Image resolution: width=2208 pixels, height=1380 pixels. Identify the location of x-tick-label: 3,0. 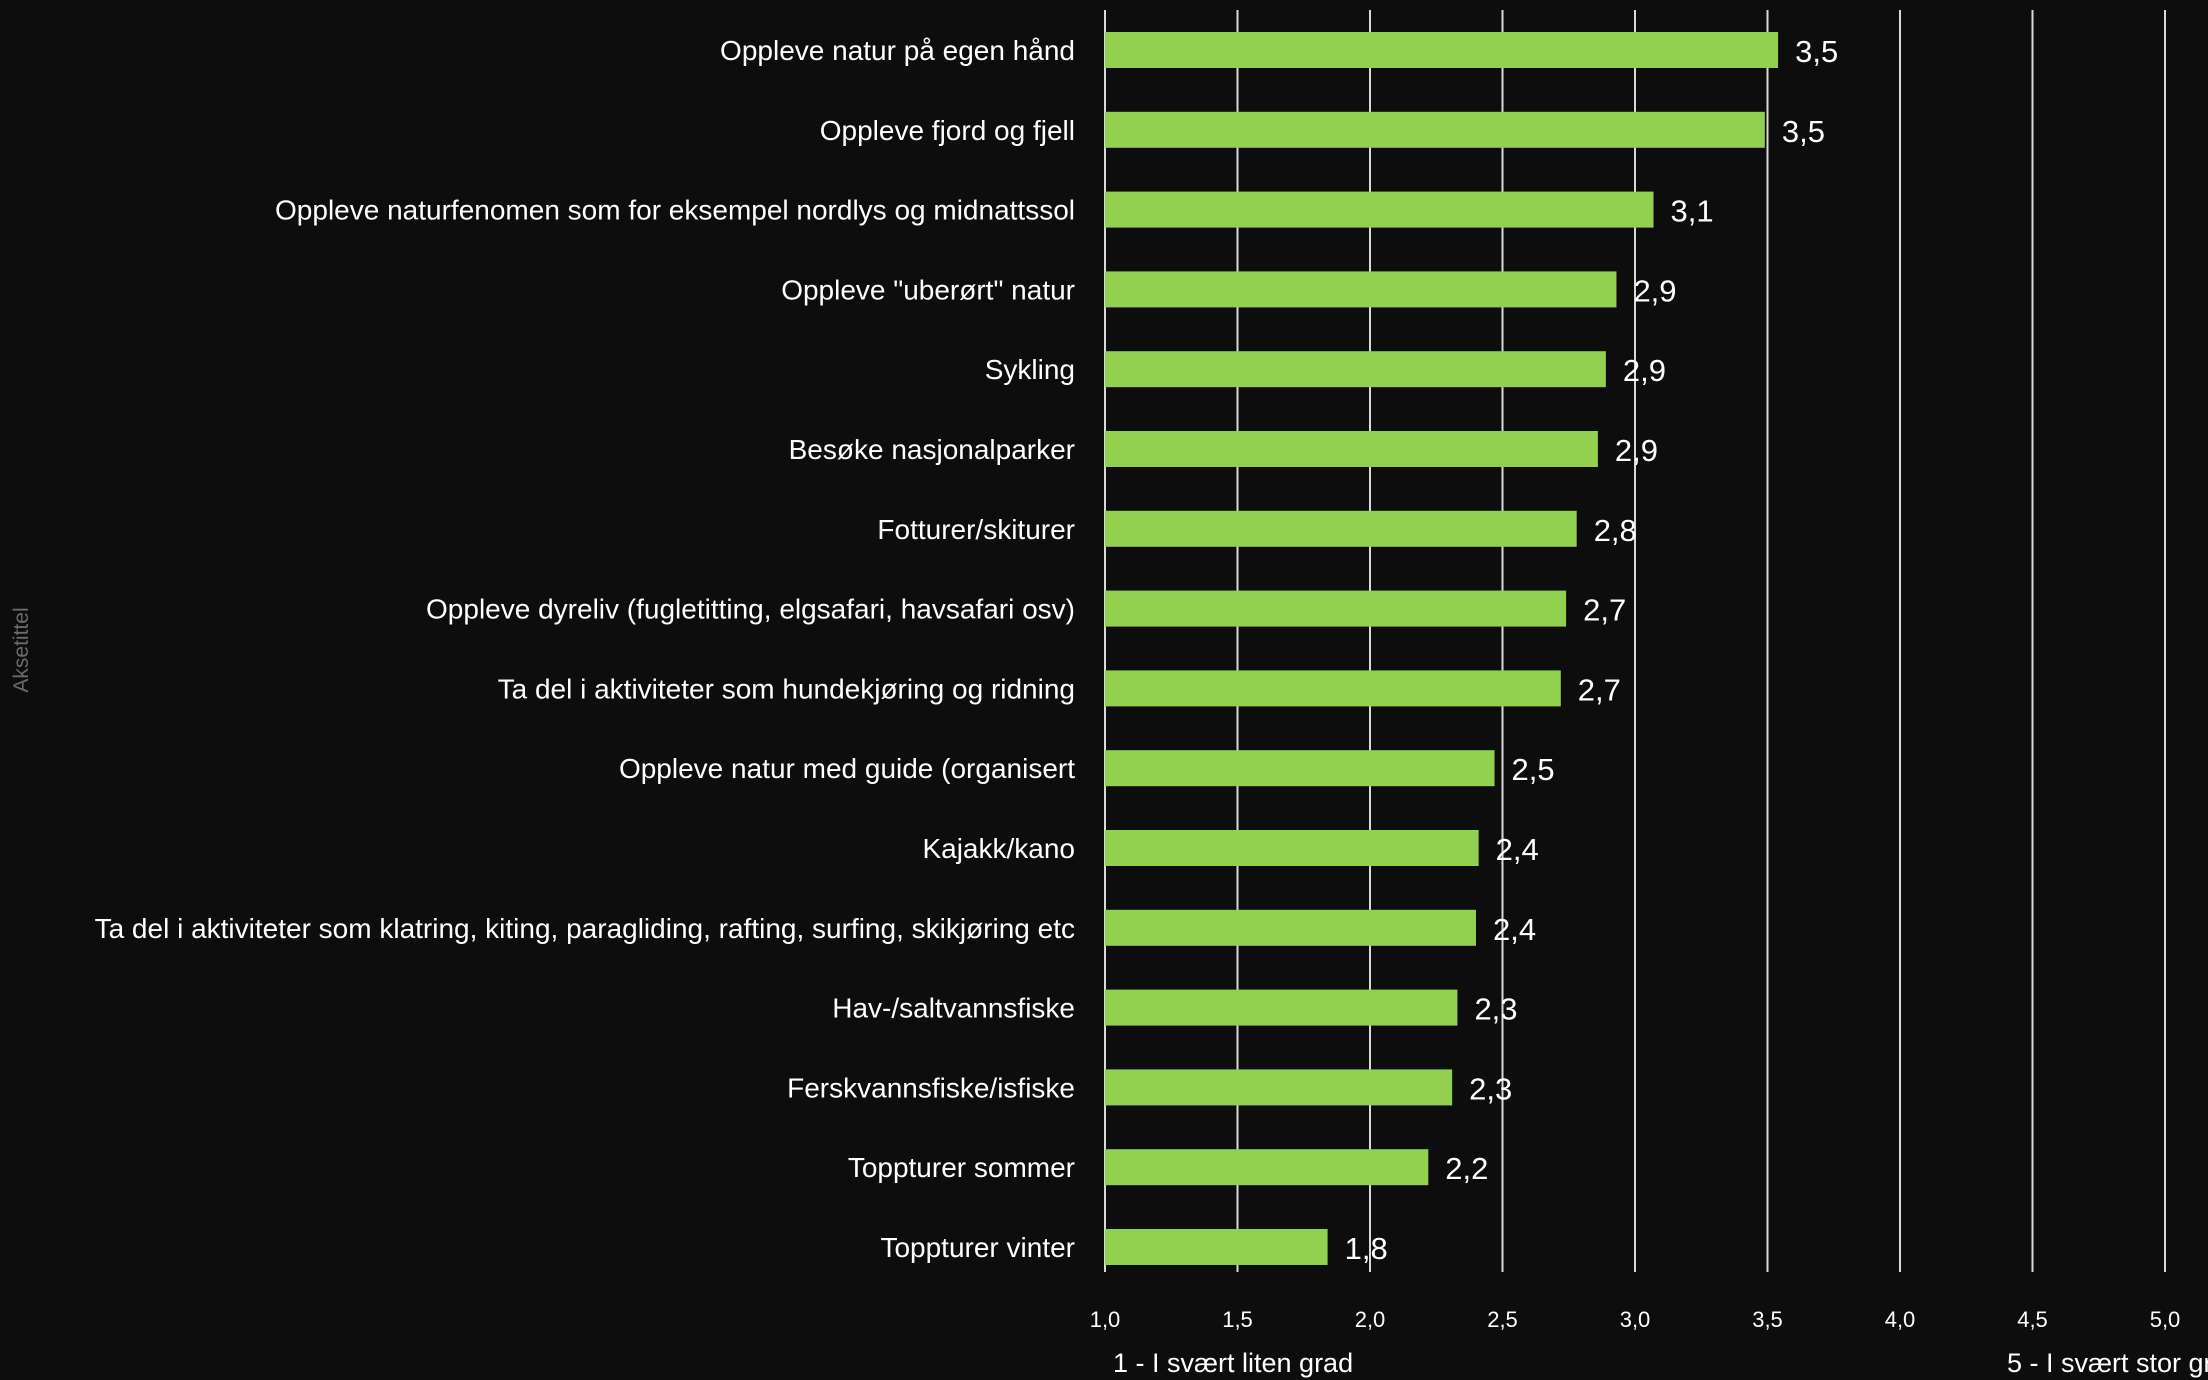
(1635, 1319).